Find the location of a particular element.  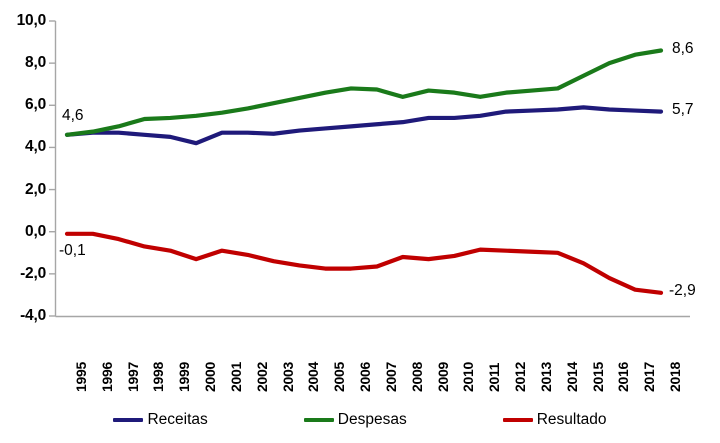

chart-legend: Receitas Despesas Resultado is located at coordinates (360, 420).